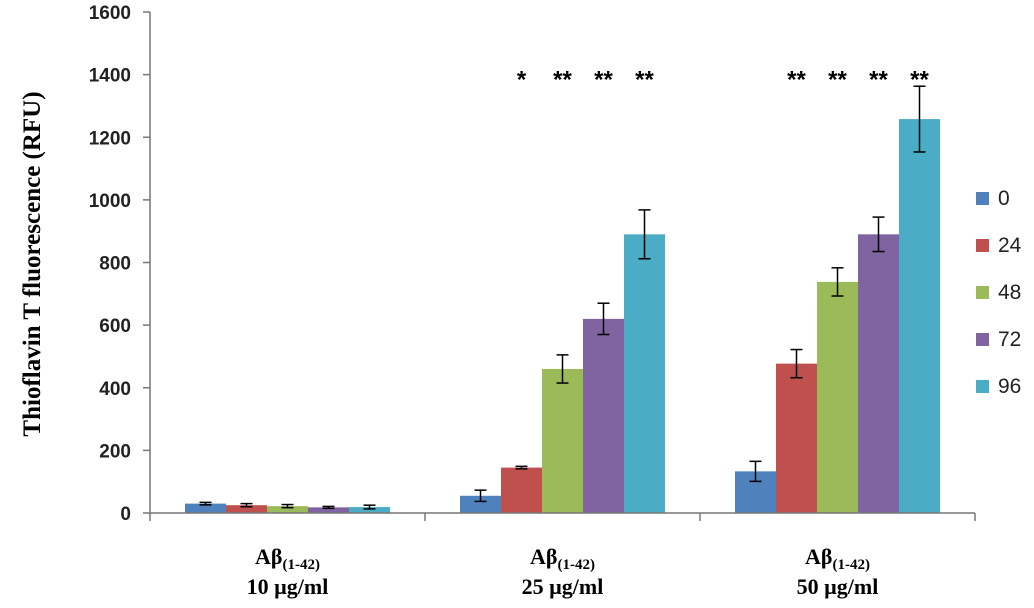 The image size is (1034, 608). What do you see at coordinates (1009, 386) in the screenshot?
I see `legend-label-96: 96` at bounding box center [1009, 386].